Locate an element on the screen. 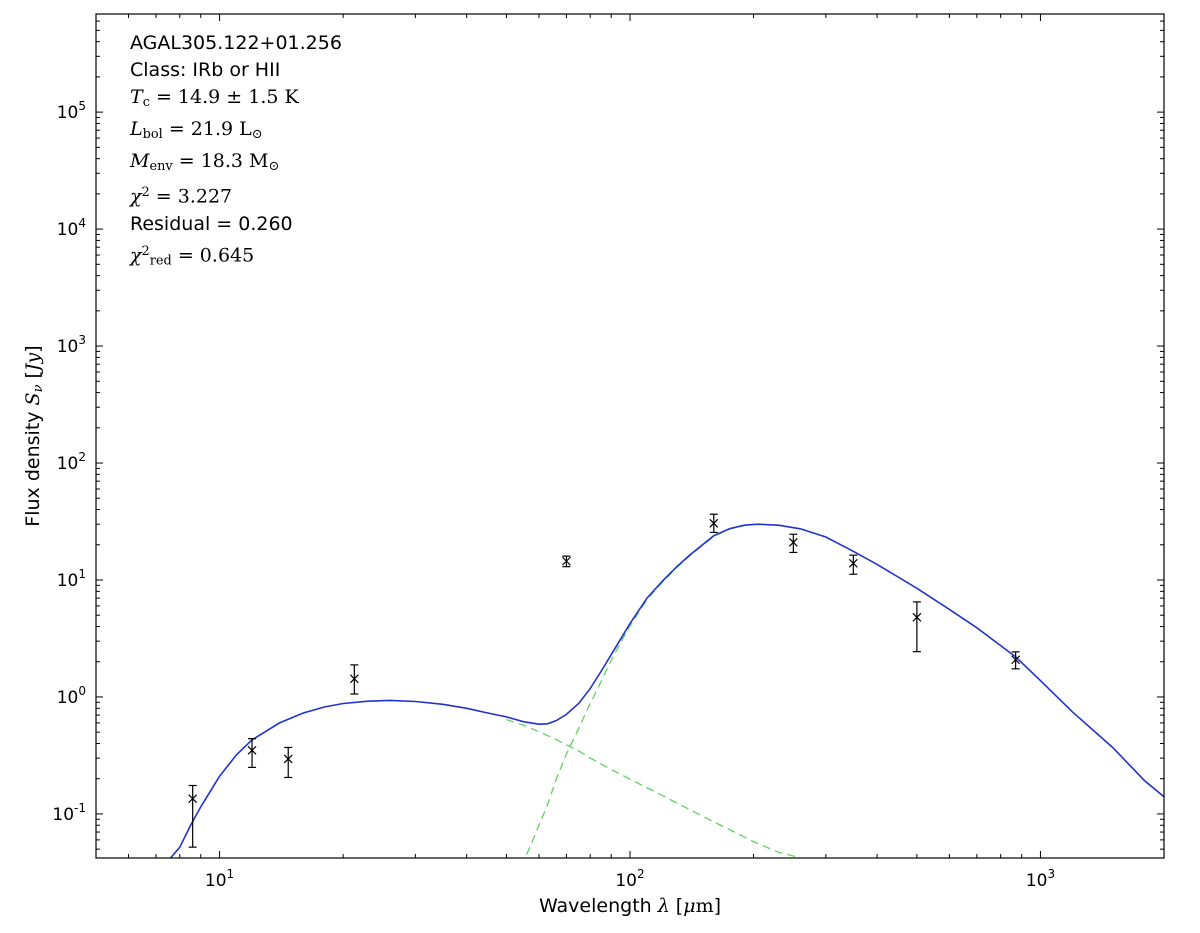  annotation-line: Lbol = 21.9 L⊙ is located at coordinates (236, 132).